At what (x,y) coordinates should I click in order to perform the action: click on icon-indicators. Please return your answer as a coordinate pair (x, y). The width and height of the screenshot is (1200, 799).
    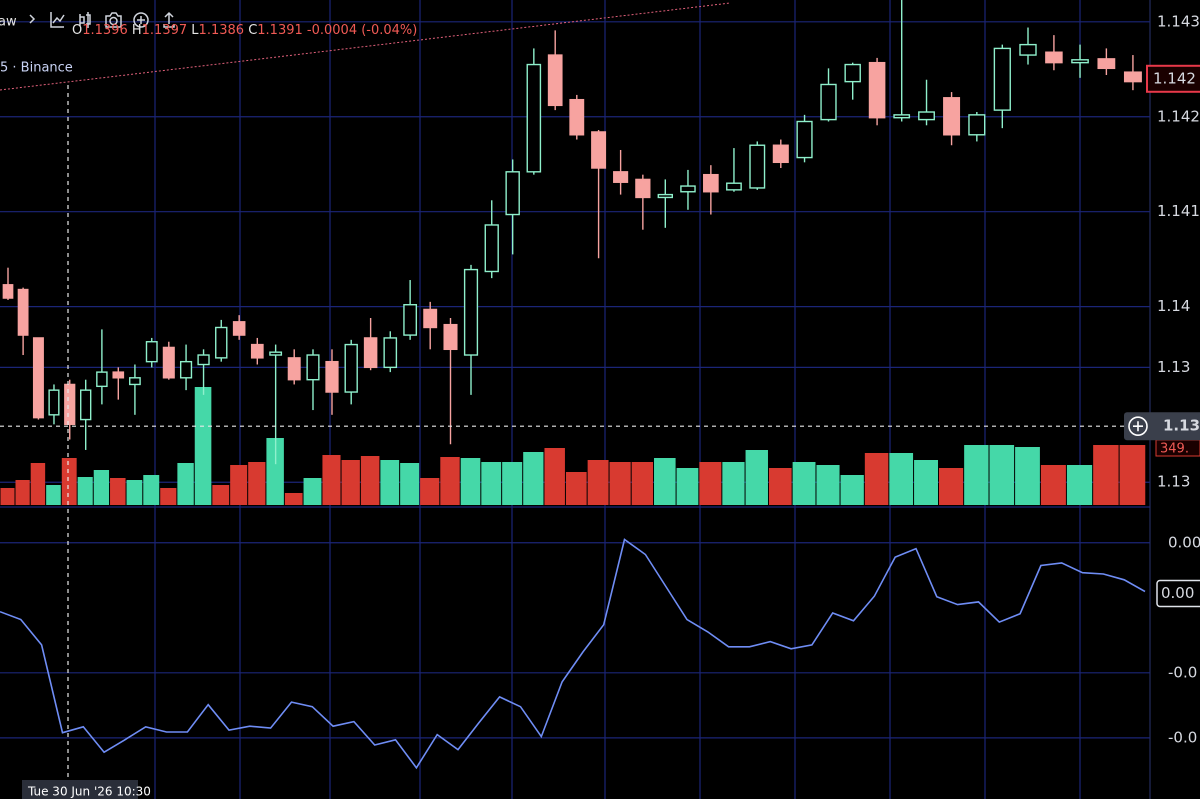
    Looking at the image, I should click on (57, 20).